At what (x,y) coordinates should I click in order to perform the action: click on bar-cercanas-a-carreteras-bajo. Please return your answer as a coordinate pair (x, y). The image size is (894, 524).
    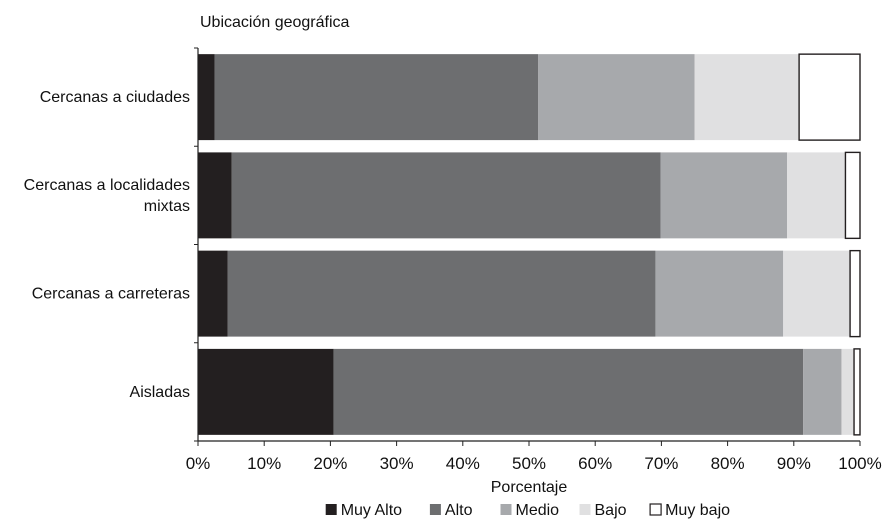
    Looking at the image, I should click on (817, 293).